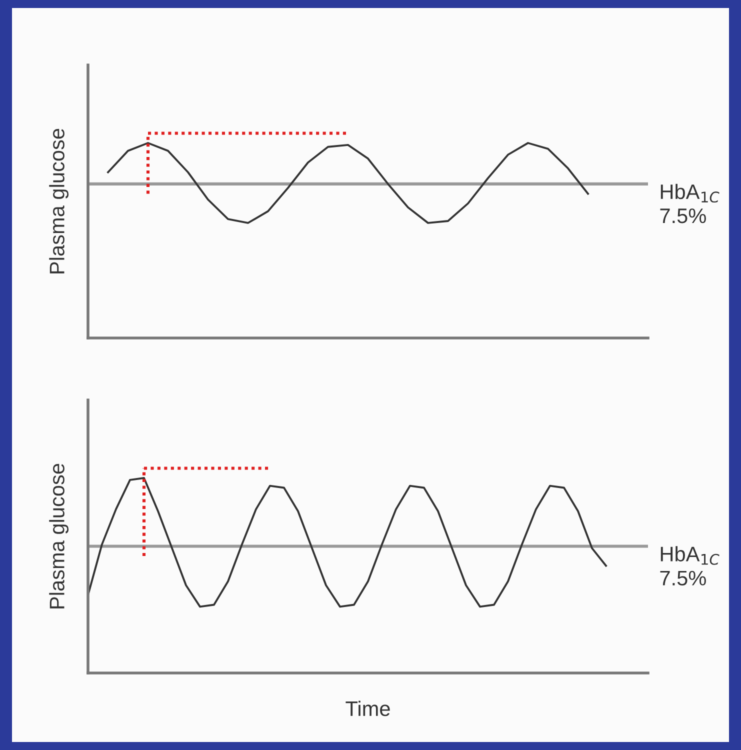 This screenshot has width=741, height=750. I want to click on x-axis-title: Time, so click(368, 708).